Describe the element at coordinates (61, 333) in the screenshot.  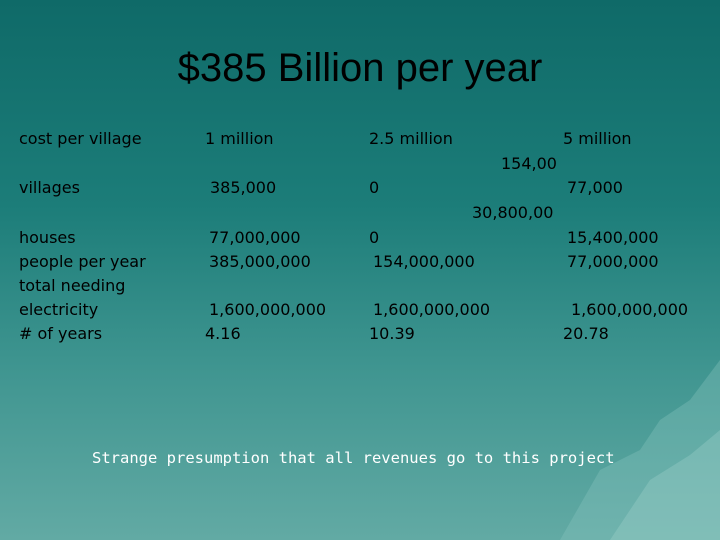
I see `row-label-years: # of years` at that location.